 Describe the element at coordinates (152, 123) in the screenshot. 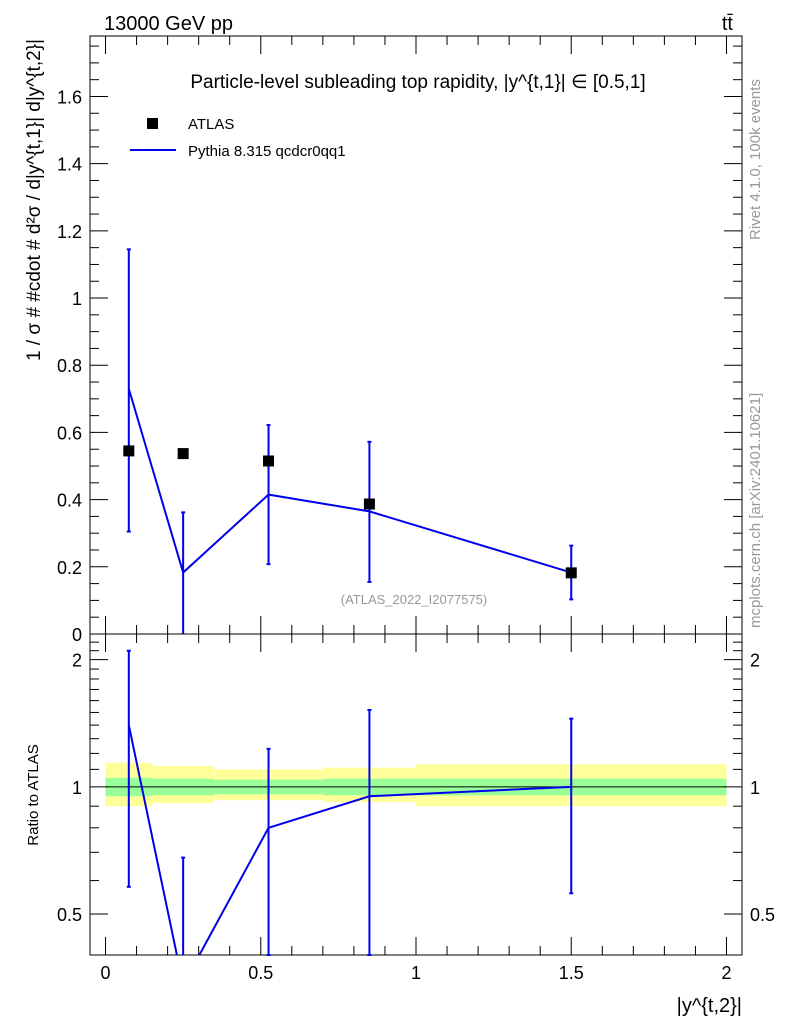

I see `legend-atlas-marker` at that location.